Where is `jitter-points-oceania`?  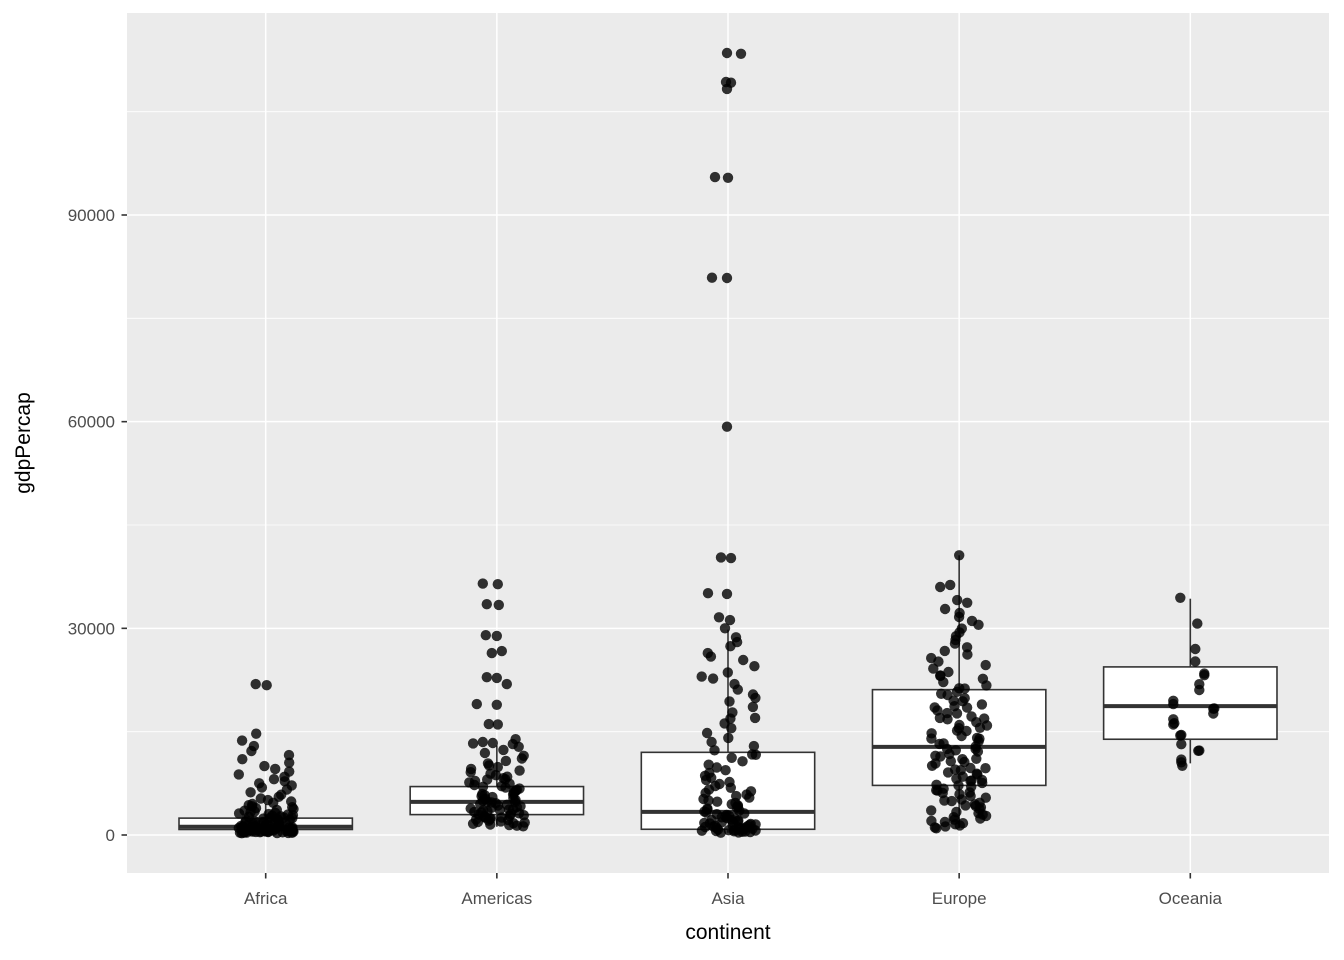 jitter-points-oceania is located at coordinates (1194, 681).